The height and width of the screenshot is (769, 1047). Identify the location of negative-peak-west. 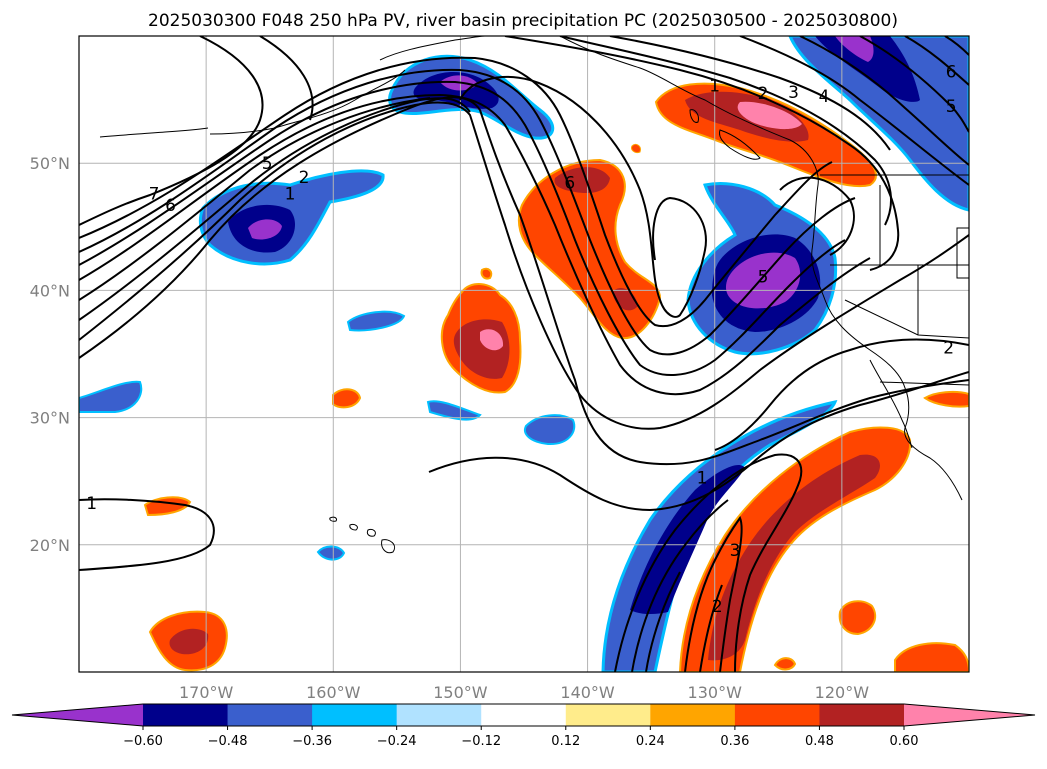
(265, 229).